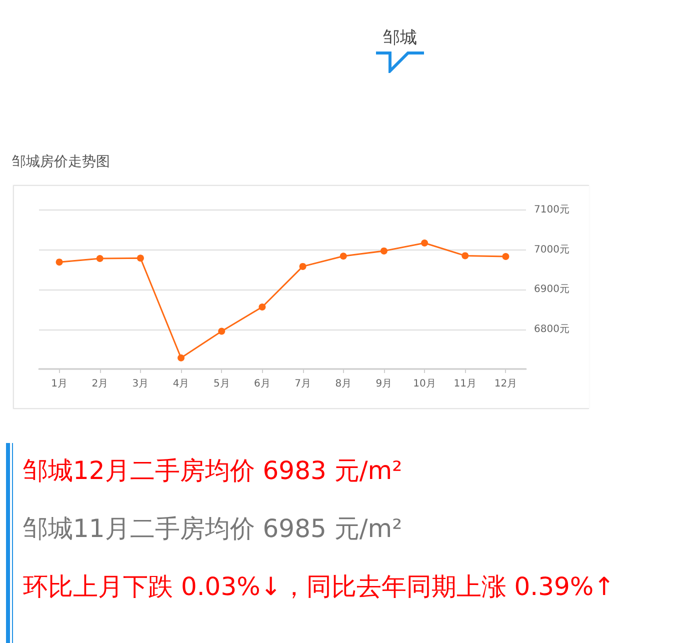 The height and width of the screenshot is (643, 700). Describe the element at coordinates (384, 384) in the screenshot. I see `x-tick-label: 9月` at that location.